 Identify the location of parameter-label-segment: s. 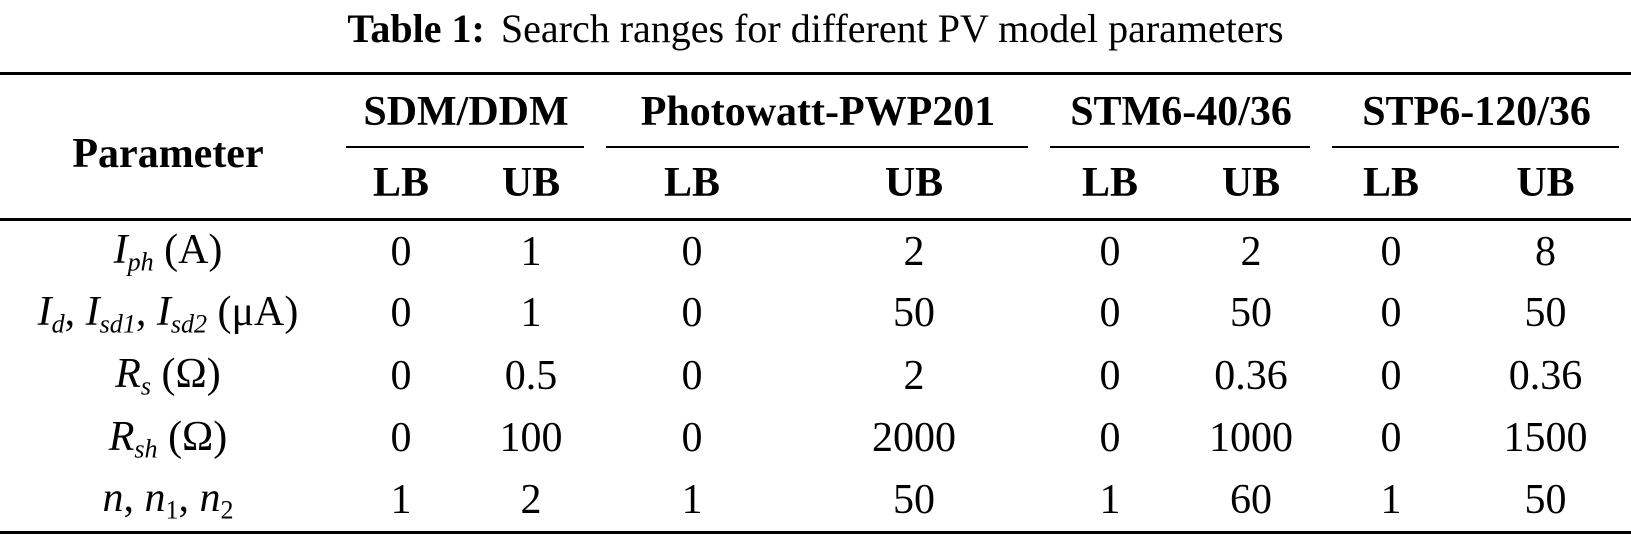
(146, 386).